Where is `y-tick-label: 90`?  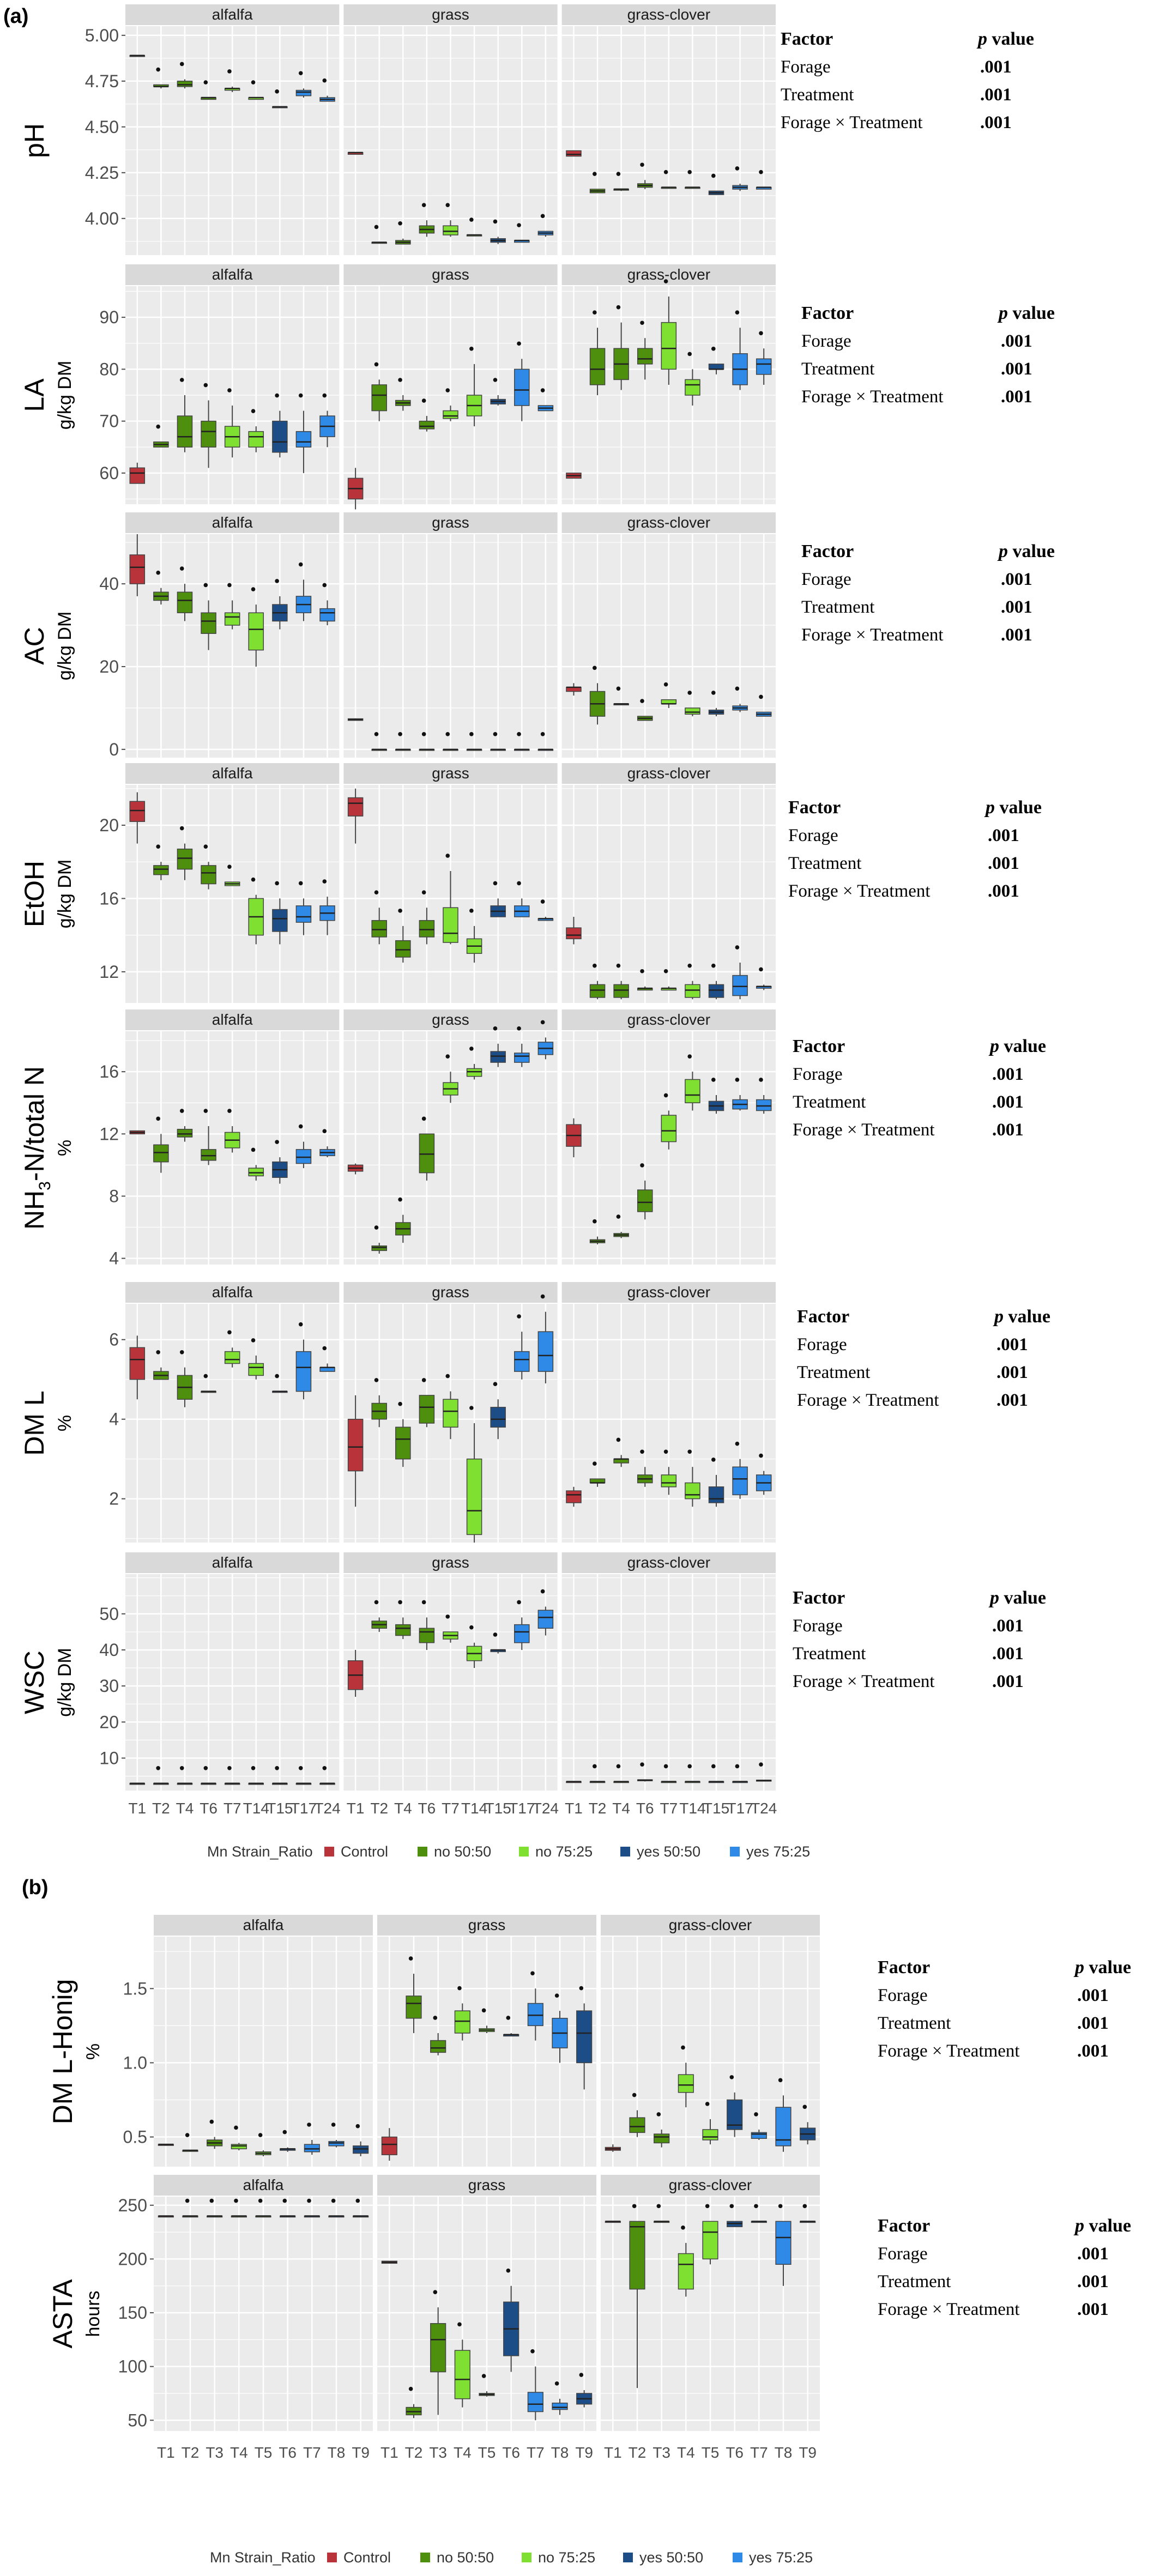
y-tick-label: 90 is located at coordinates (109, 317).